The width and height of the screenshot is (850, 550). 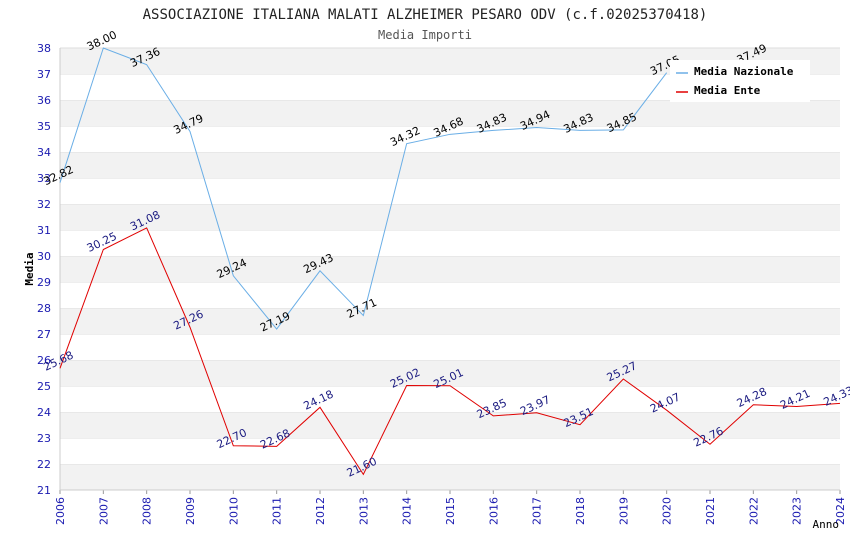 I want to click on legend-label-media-ente: Media Ente, so click(x=727, y=90).